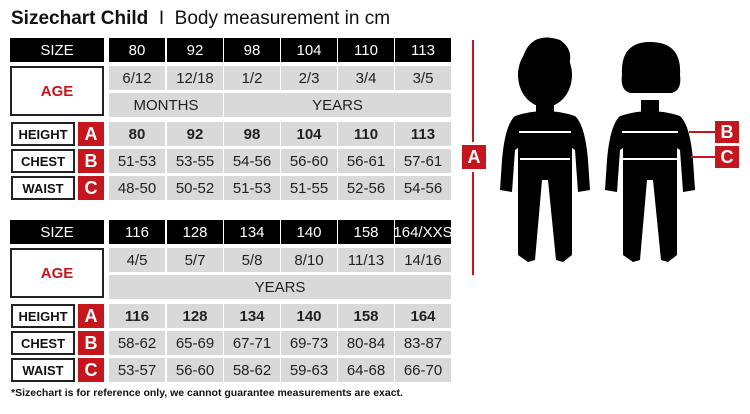 This screenshot has height=414, width=750. I want to click on age-cell: 12/18, so click(195, 78).